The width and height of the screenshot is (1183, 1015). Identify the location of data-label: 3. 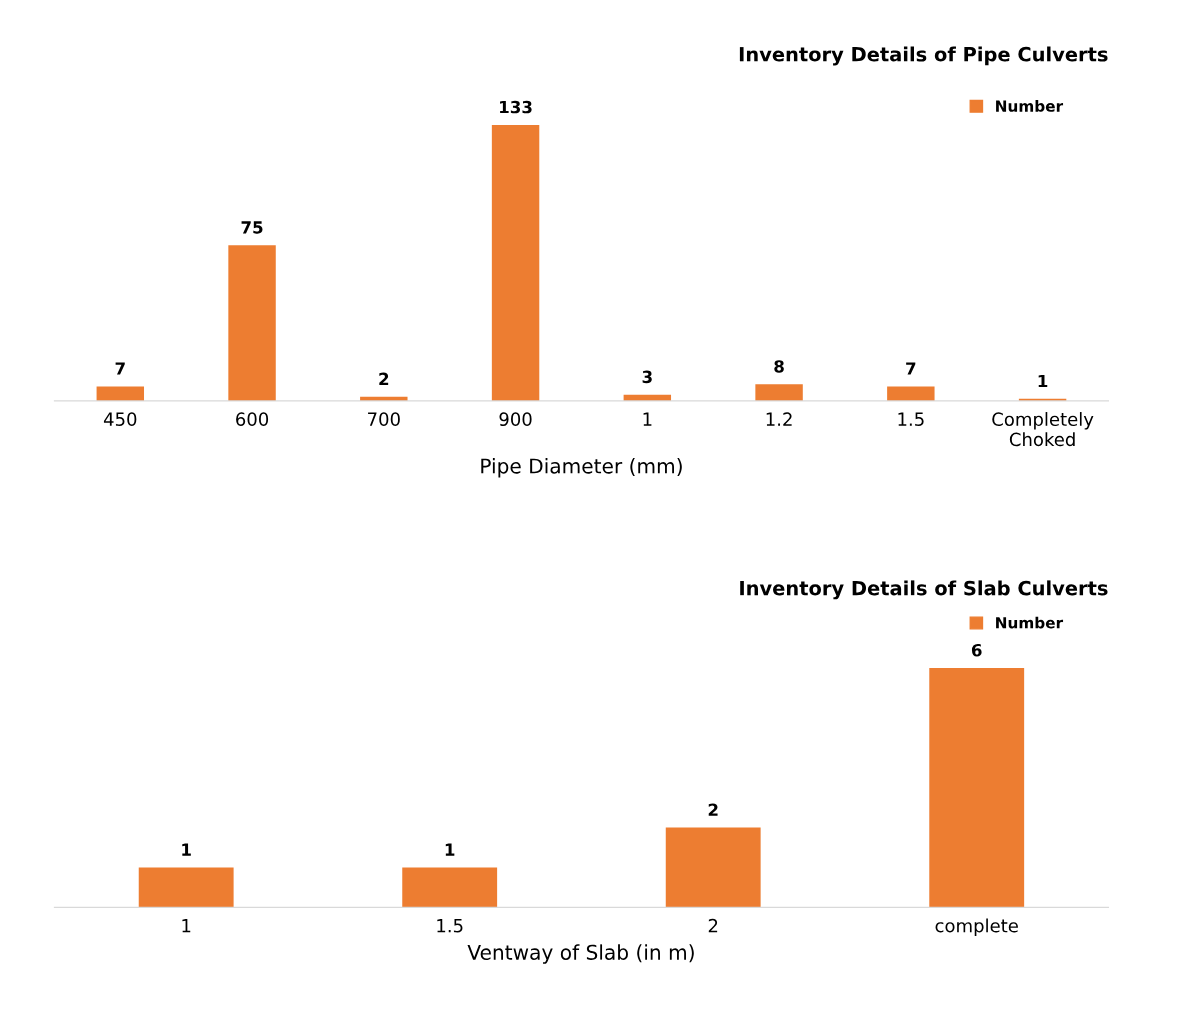
(647, 377).